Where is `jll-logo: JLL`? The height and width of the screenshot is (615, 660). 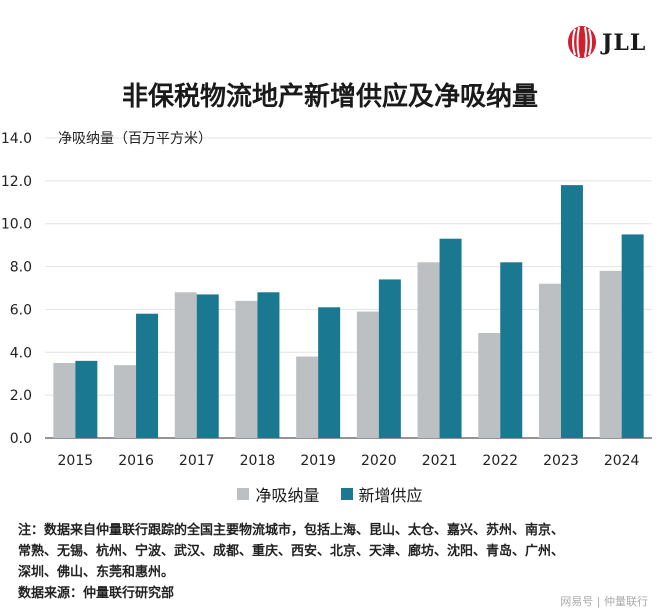 jll-logo: JLL is located at coordinates (611, 44).